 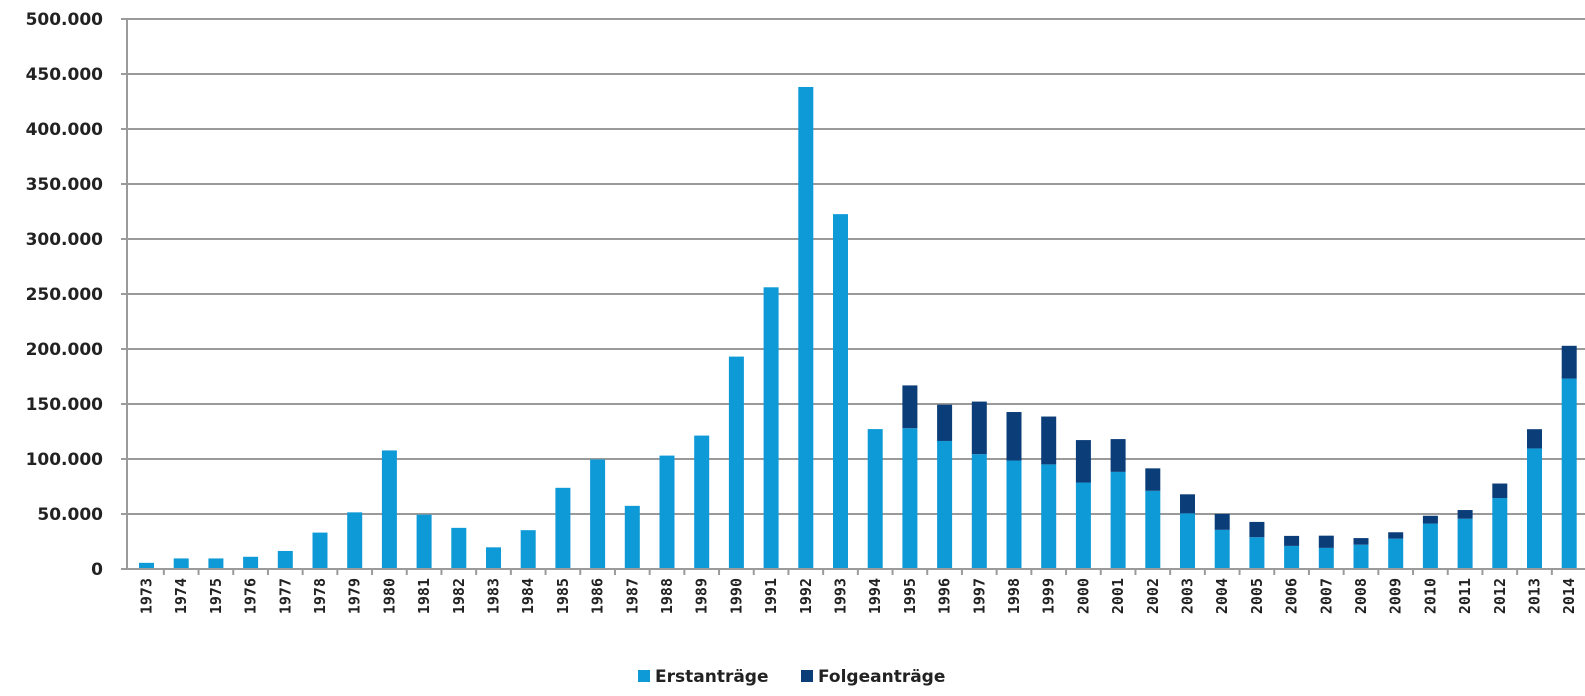 I want to click on legend: Erstanträge Folgeanträge, so click(x=791, y=677).